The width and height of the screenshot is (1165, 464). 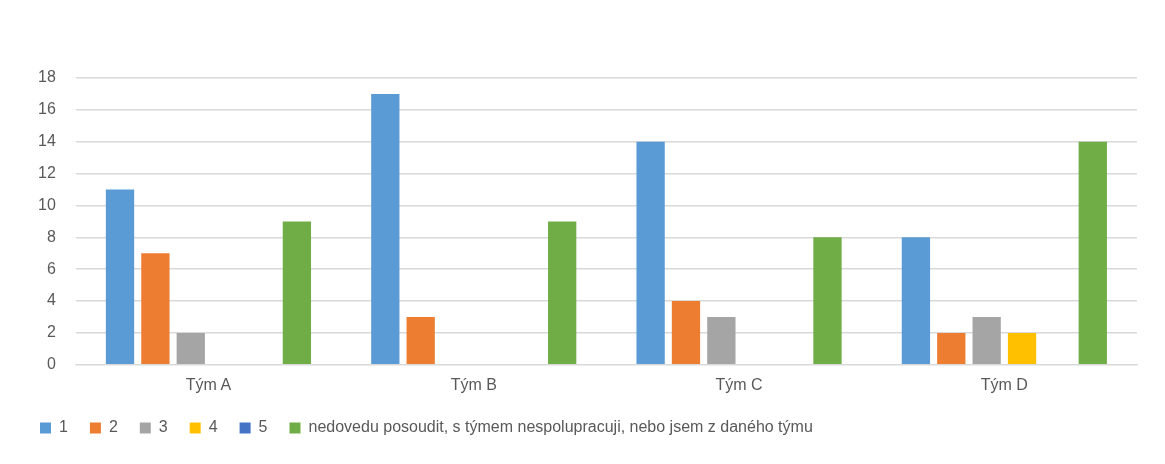 What do you see at coordinates (51, 236) in the screenshot?
I see `y-tick-label: 8` at bounding box center [51, 236].